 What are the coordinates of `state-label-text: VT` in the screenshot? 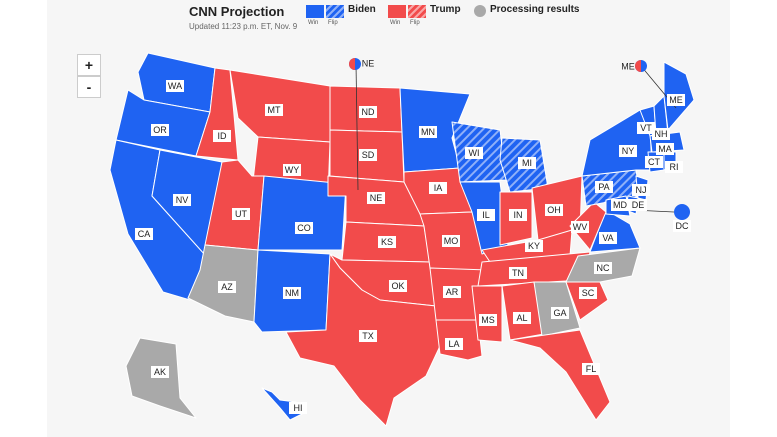 It's located at (646, 128).